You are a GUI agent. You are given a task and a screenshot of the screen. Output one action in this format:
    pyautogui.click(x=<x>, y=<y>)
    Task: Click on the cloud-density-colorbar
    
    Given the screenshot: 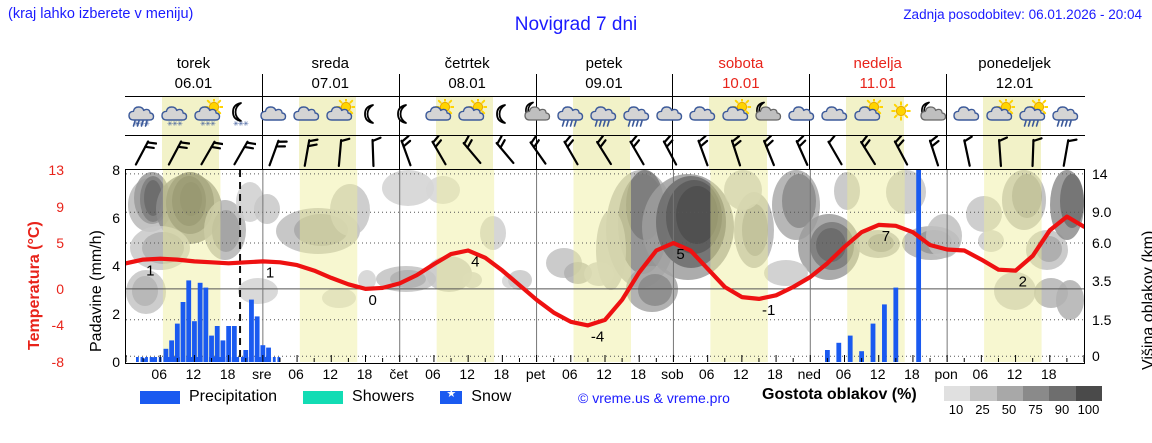 What is the action you would take?
    pyautogui.click(x=1023, y=393)
    